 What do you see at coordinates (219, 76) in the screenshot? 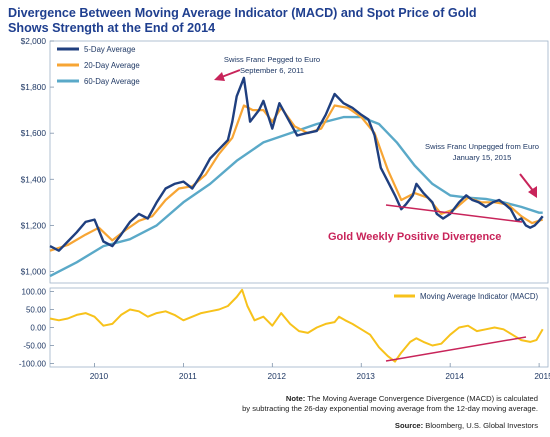
I see `annotation-peg-arrow-head` at bounding box center [219, 76].